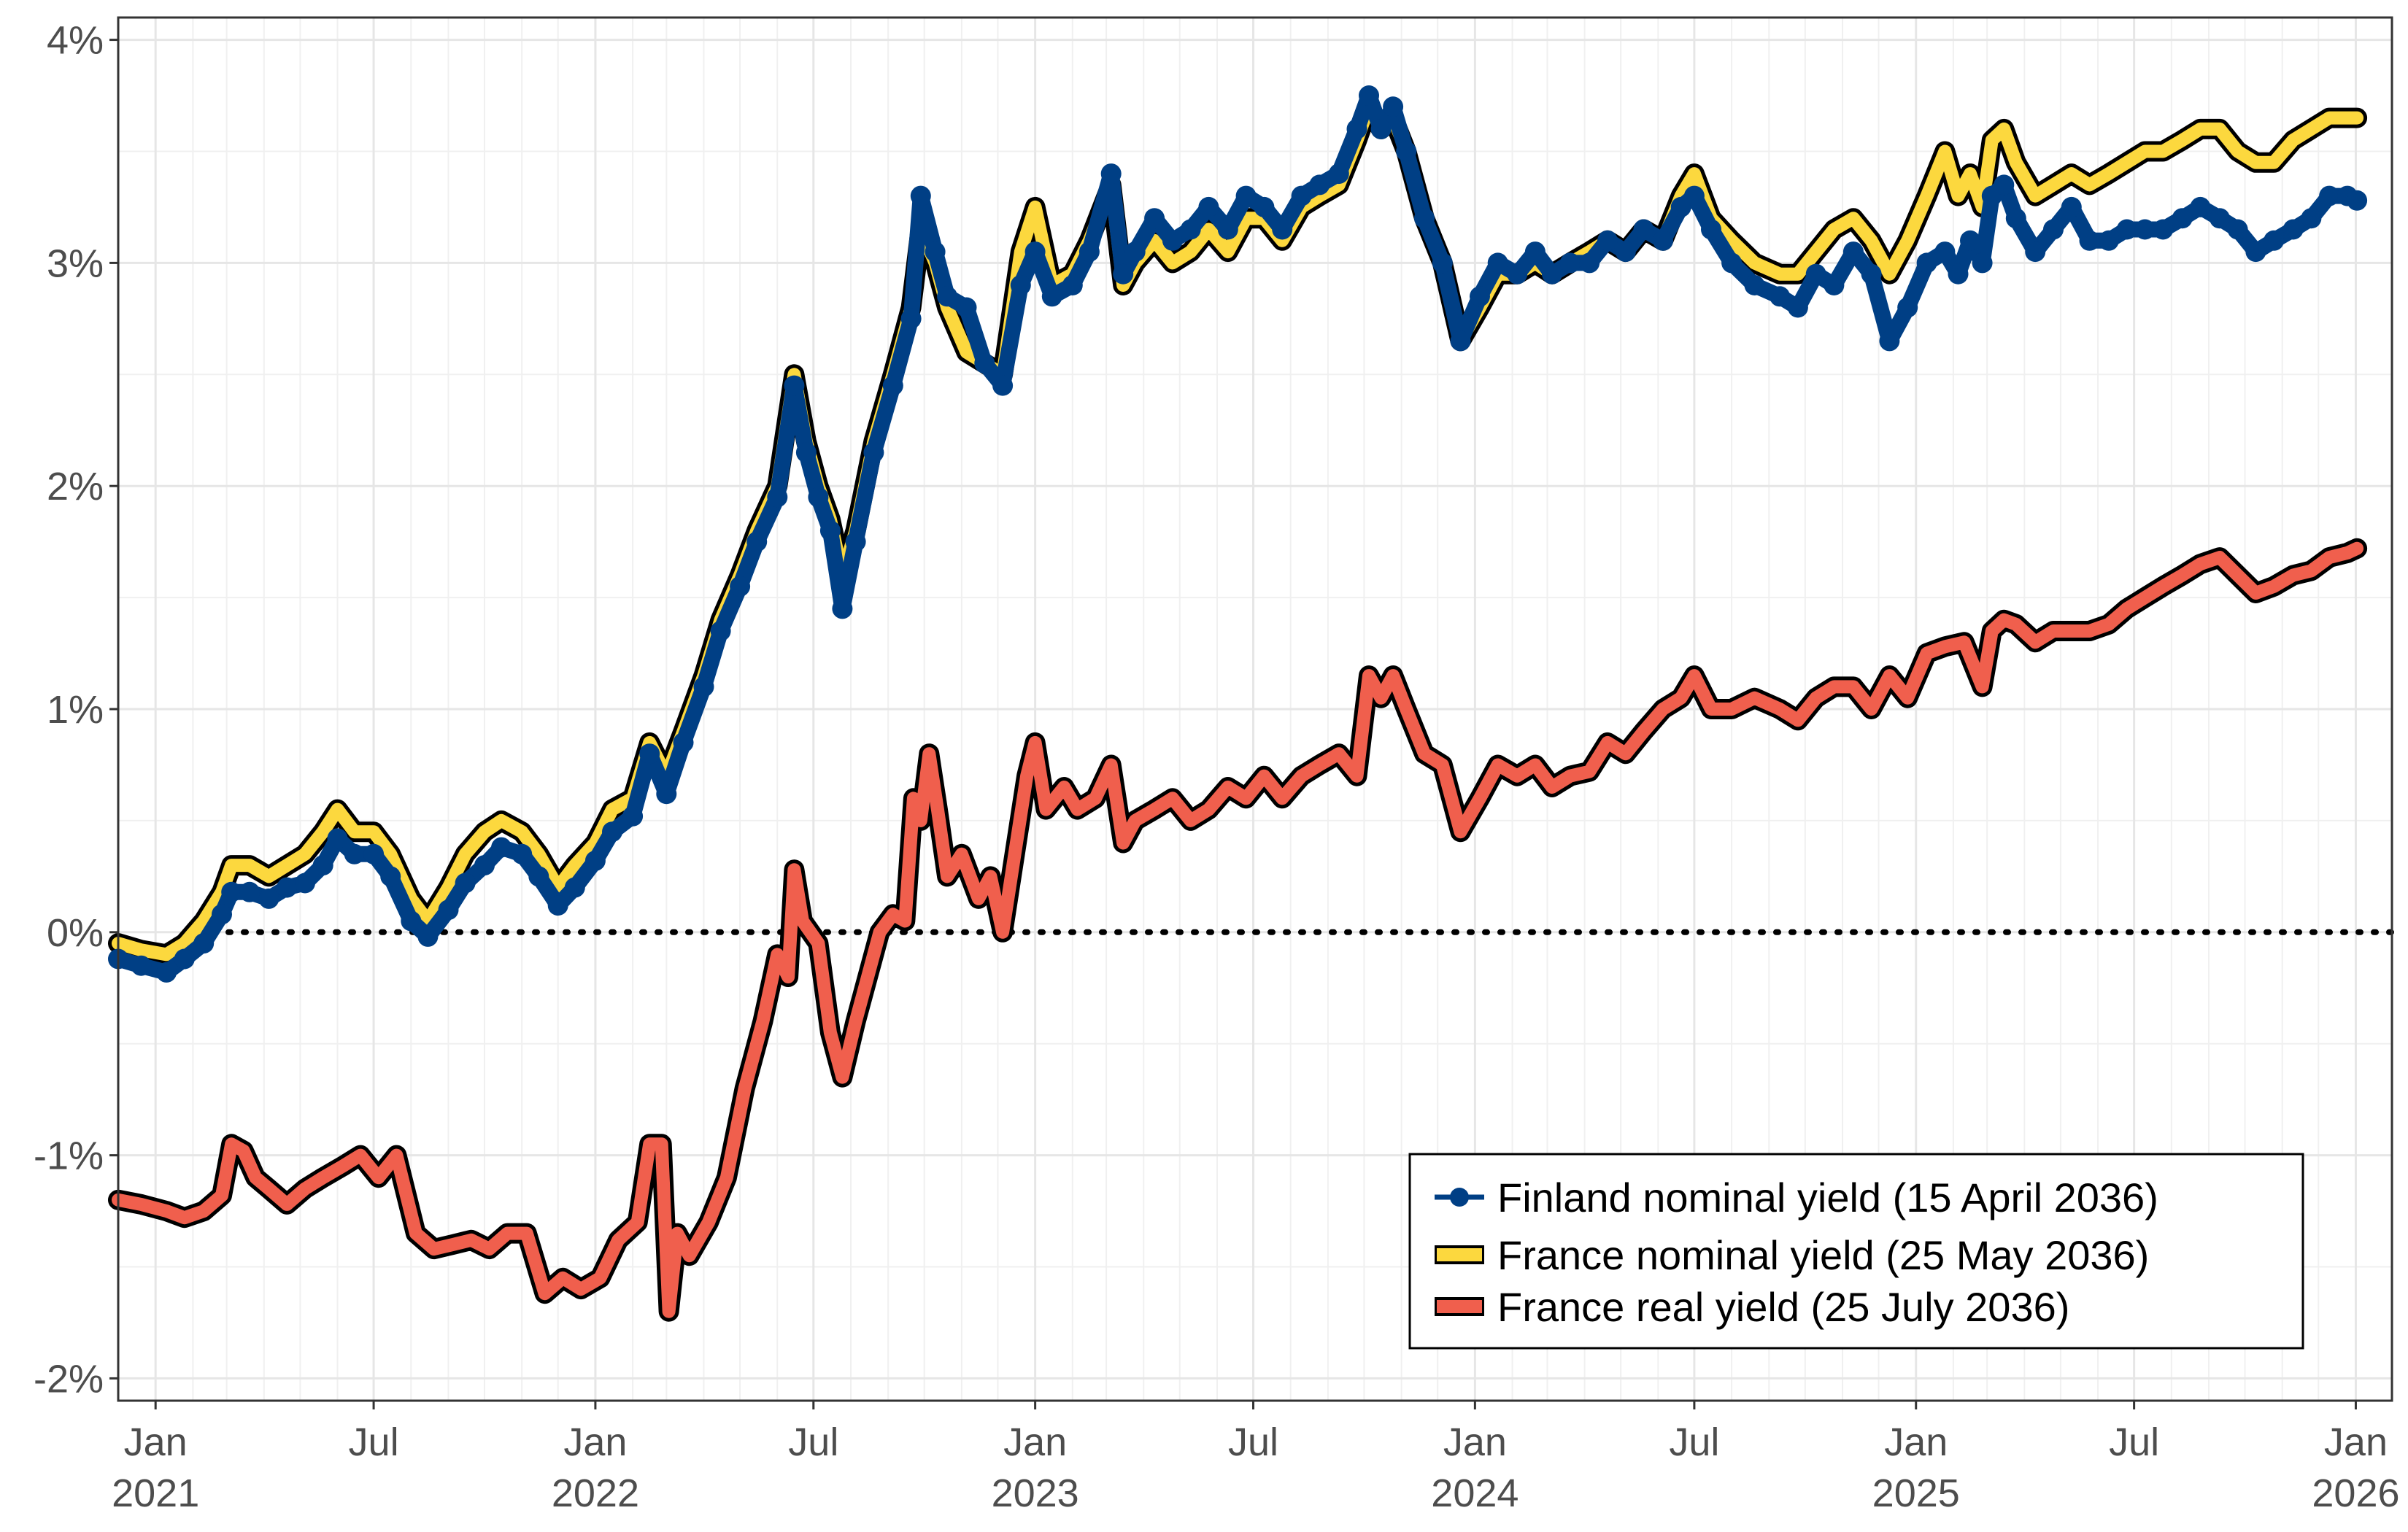 The width and height of the screenshot is (2408, 1532). What do you see at coordinates (595, 1493) in the screenshot?
I see `x-tick-year-label: 2022` at bounding box center [595, 1493].